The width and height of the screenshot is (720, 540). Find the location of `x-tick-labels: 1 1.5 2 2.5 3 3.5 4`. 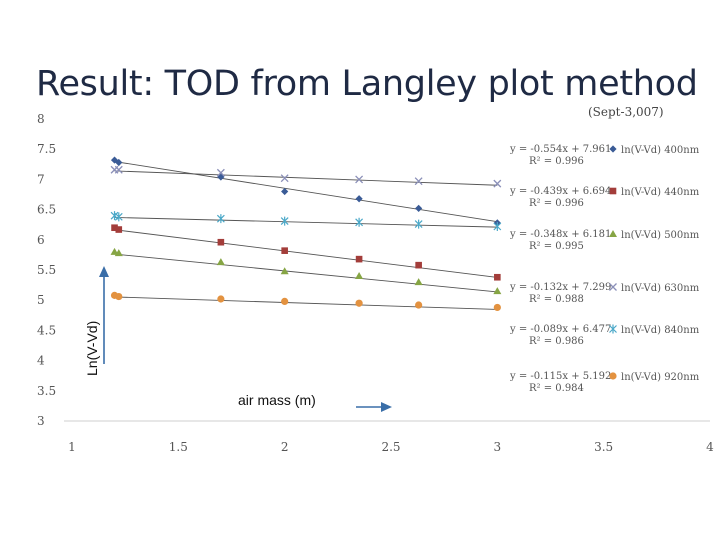

x-tick-labels: 1 1.5 2 2.5 3 3.5 4 is located at coordinates (391, 447).